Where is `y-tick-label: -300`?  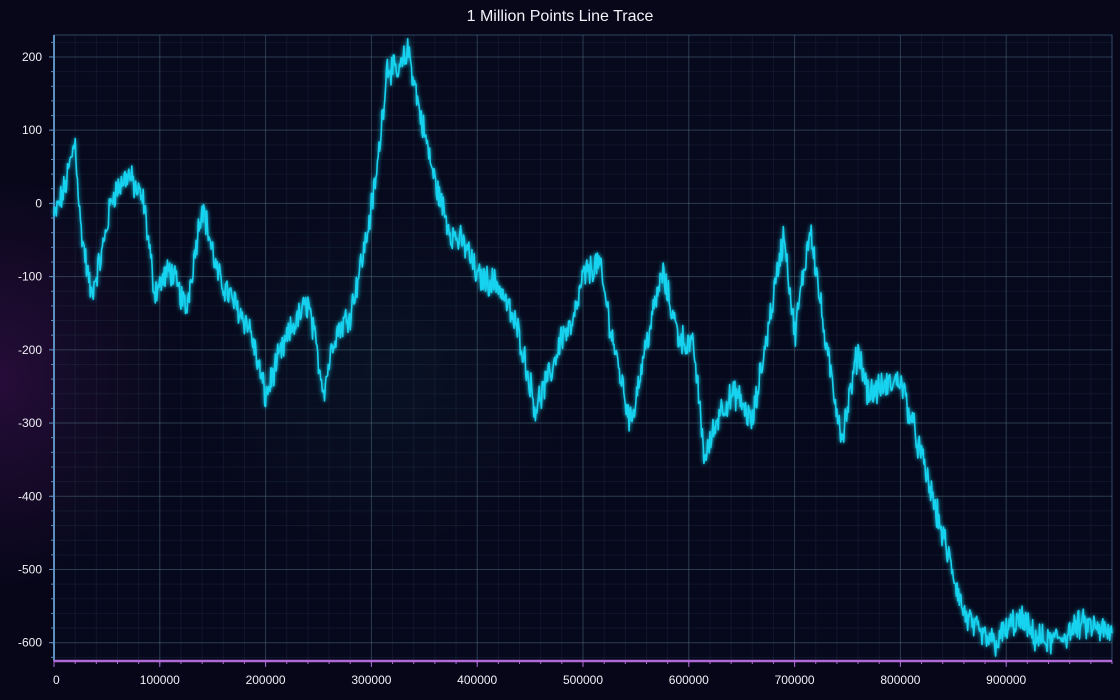
y-tick-label: -300 is located at coordinates (30, 423).